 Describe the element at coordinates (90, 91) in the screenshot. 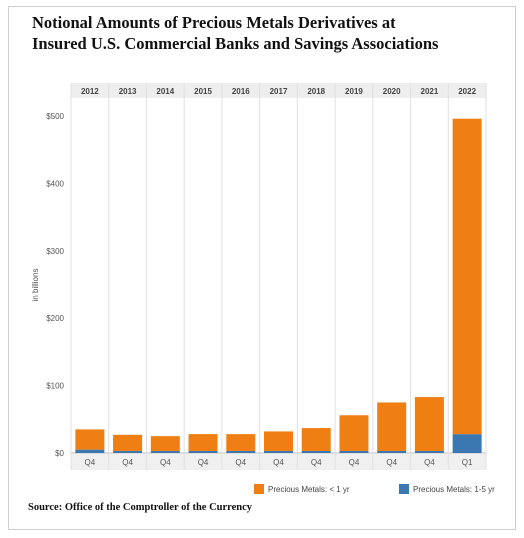

I see `year-label: 2012` at that location.